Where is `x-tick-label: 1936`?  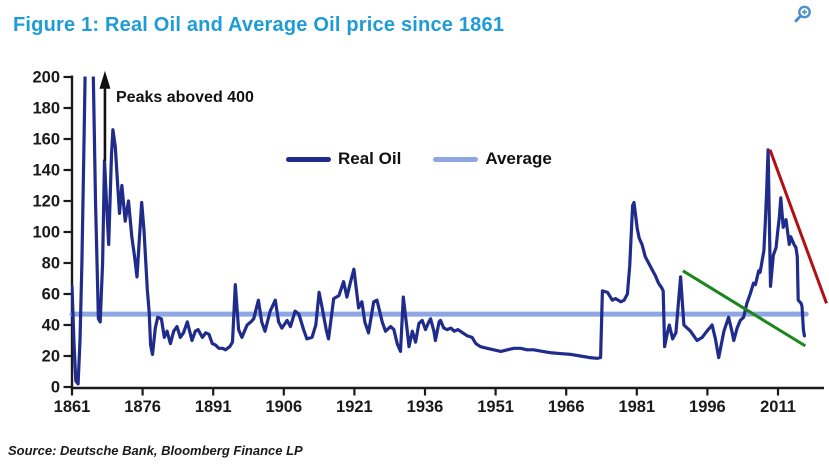
x-tick-label: 1936 is located at coordinates (425, 407).